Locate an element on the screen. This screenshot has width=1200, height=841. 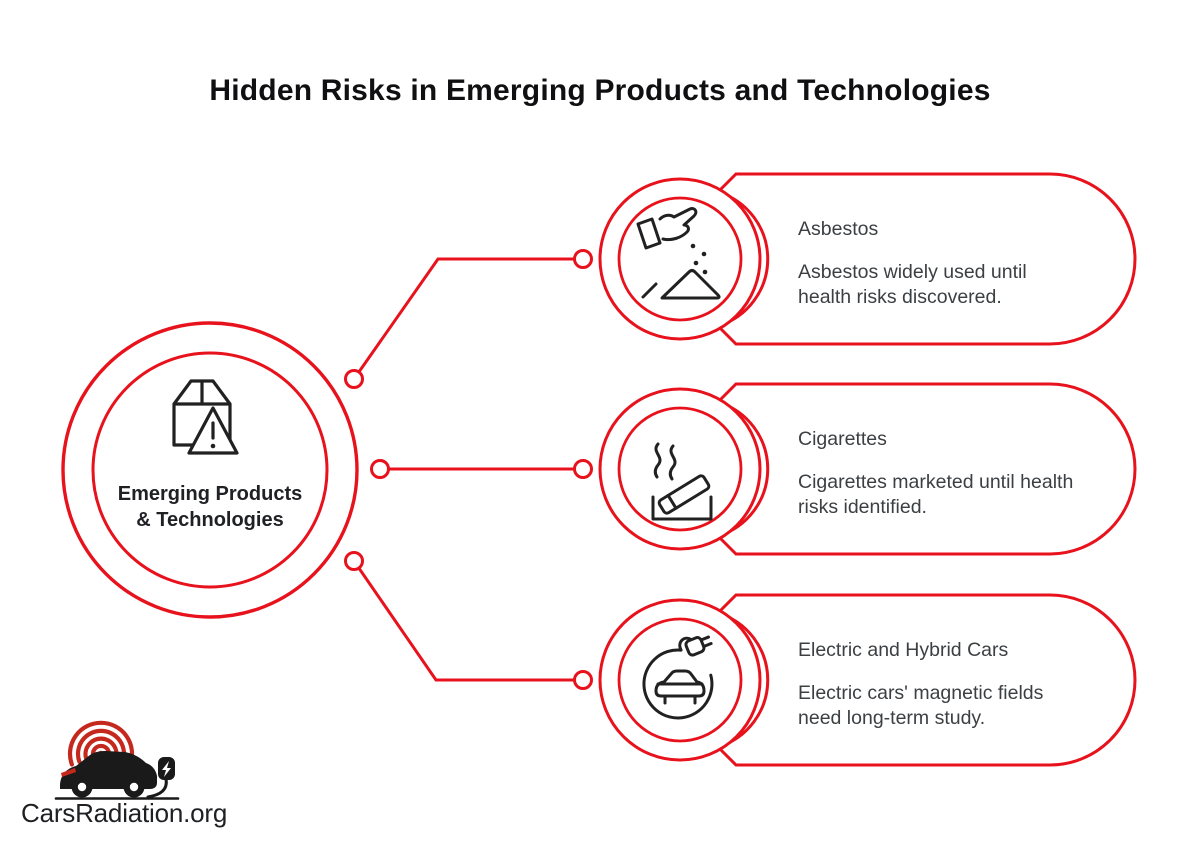
hand-cuff is located at coordinates (649, 233).